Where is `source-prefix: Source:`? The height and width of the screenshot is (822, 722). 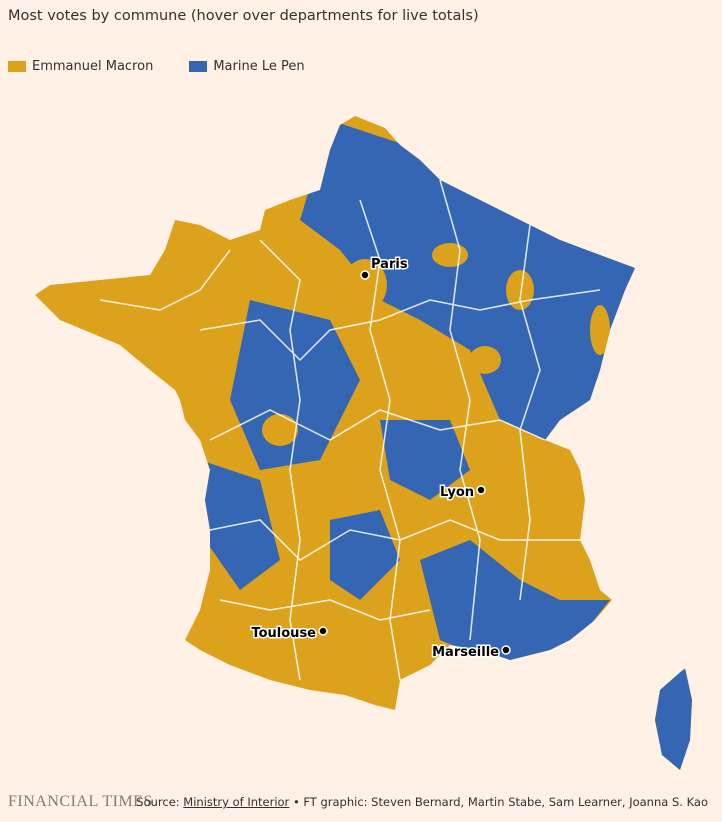
source-prefix: Source: is located at coordinates (158, 802).